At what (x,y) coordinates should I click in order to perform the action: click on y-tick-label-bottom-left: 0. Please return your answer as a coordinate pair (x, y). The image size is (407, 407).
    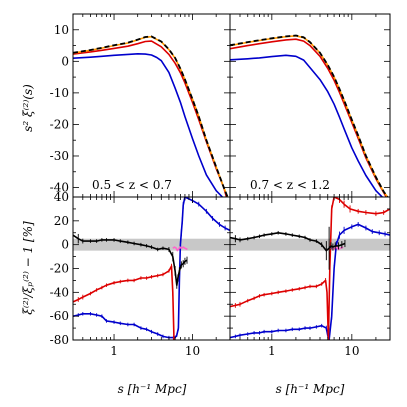
    Looking at the image, I should click on (65, 245).